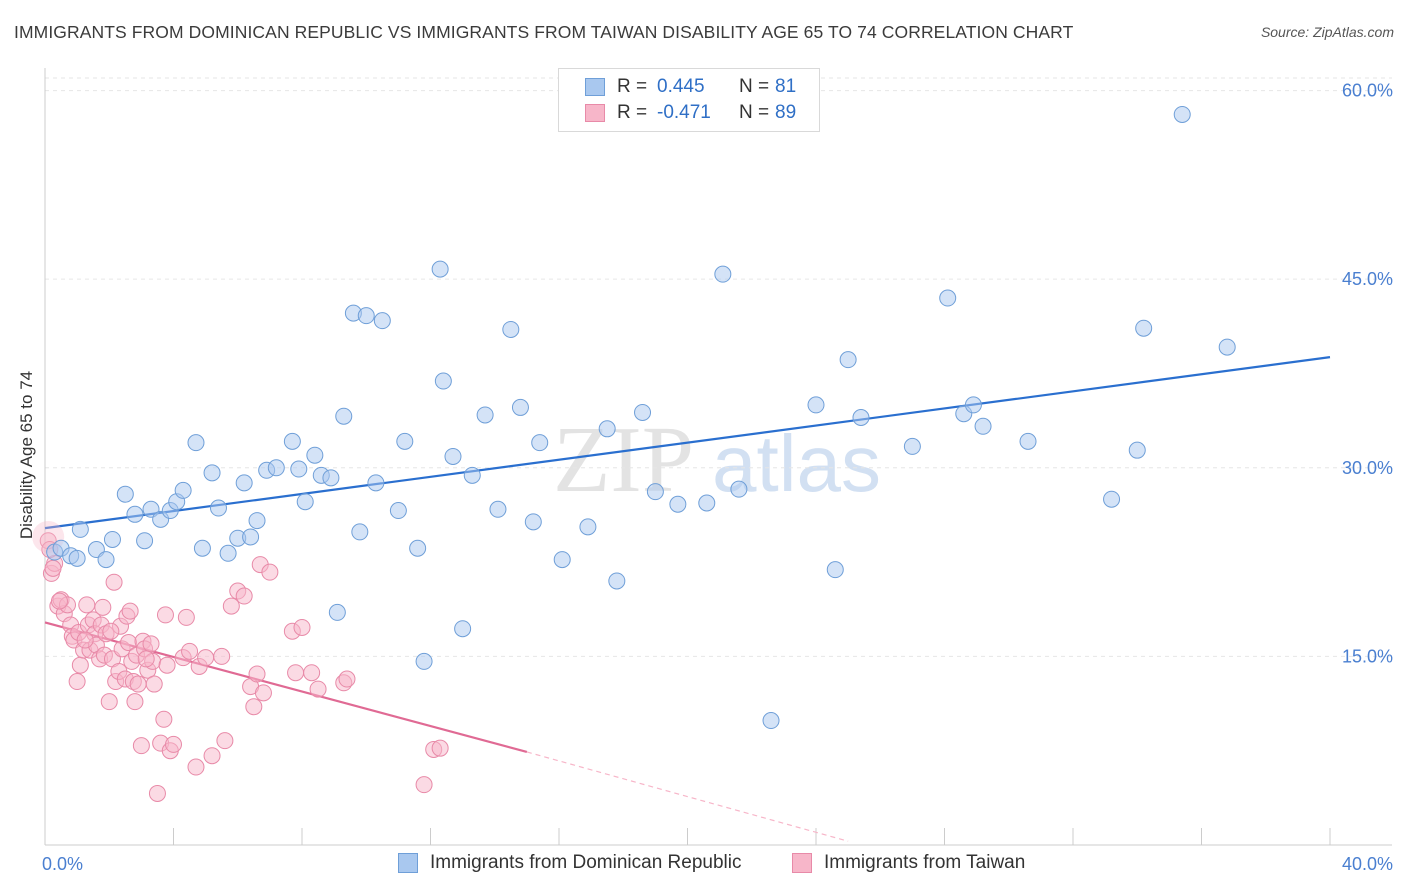  I want to click on legend-n-value: 89, so click(786, 112).